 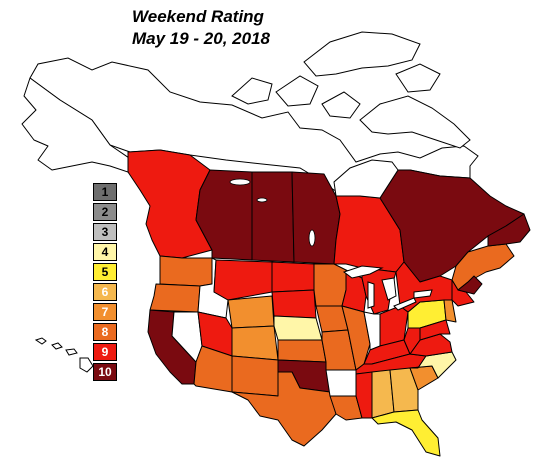 I want to click on minnesota, so click(x=330, y=285).